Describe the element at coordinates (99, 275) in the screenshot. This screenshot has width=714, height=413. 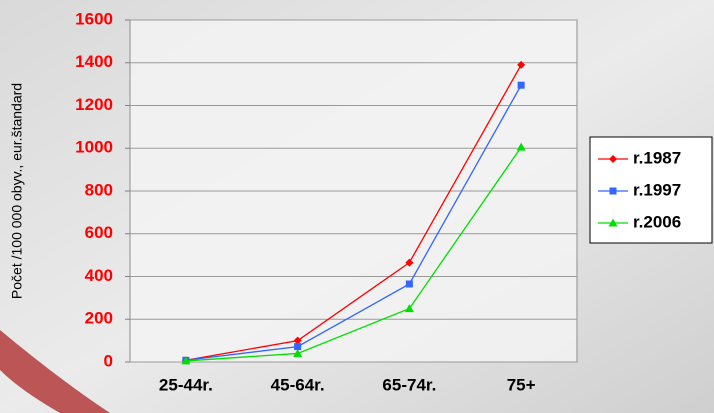
I see `y-tick-label: 400` at that location.